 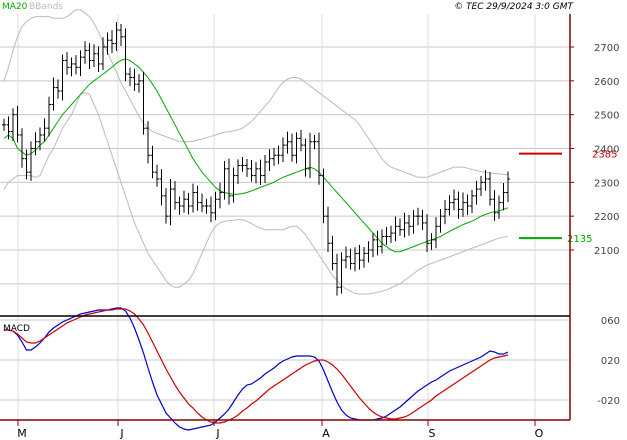 I want to click on macd-tick-label: 020, so click(x=610, y=361).